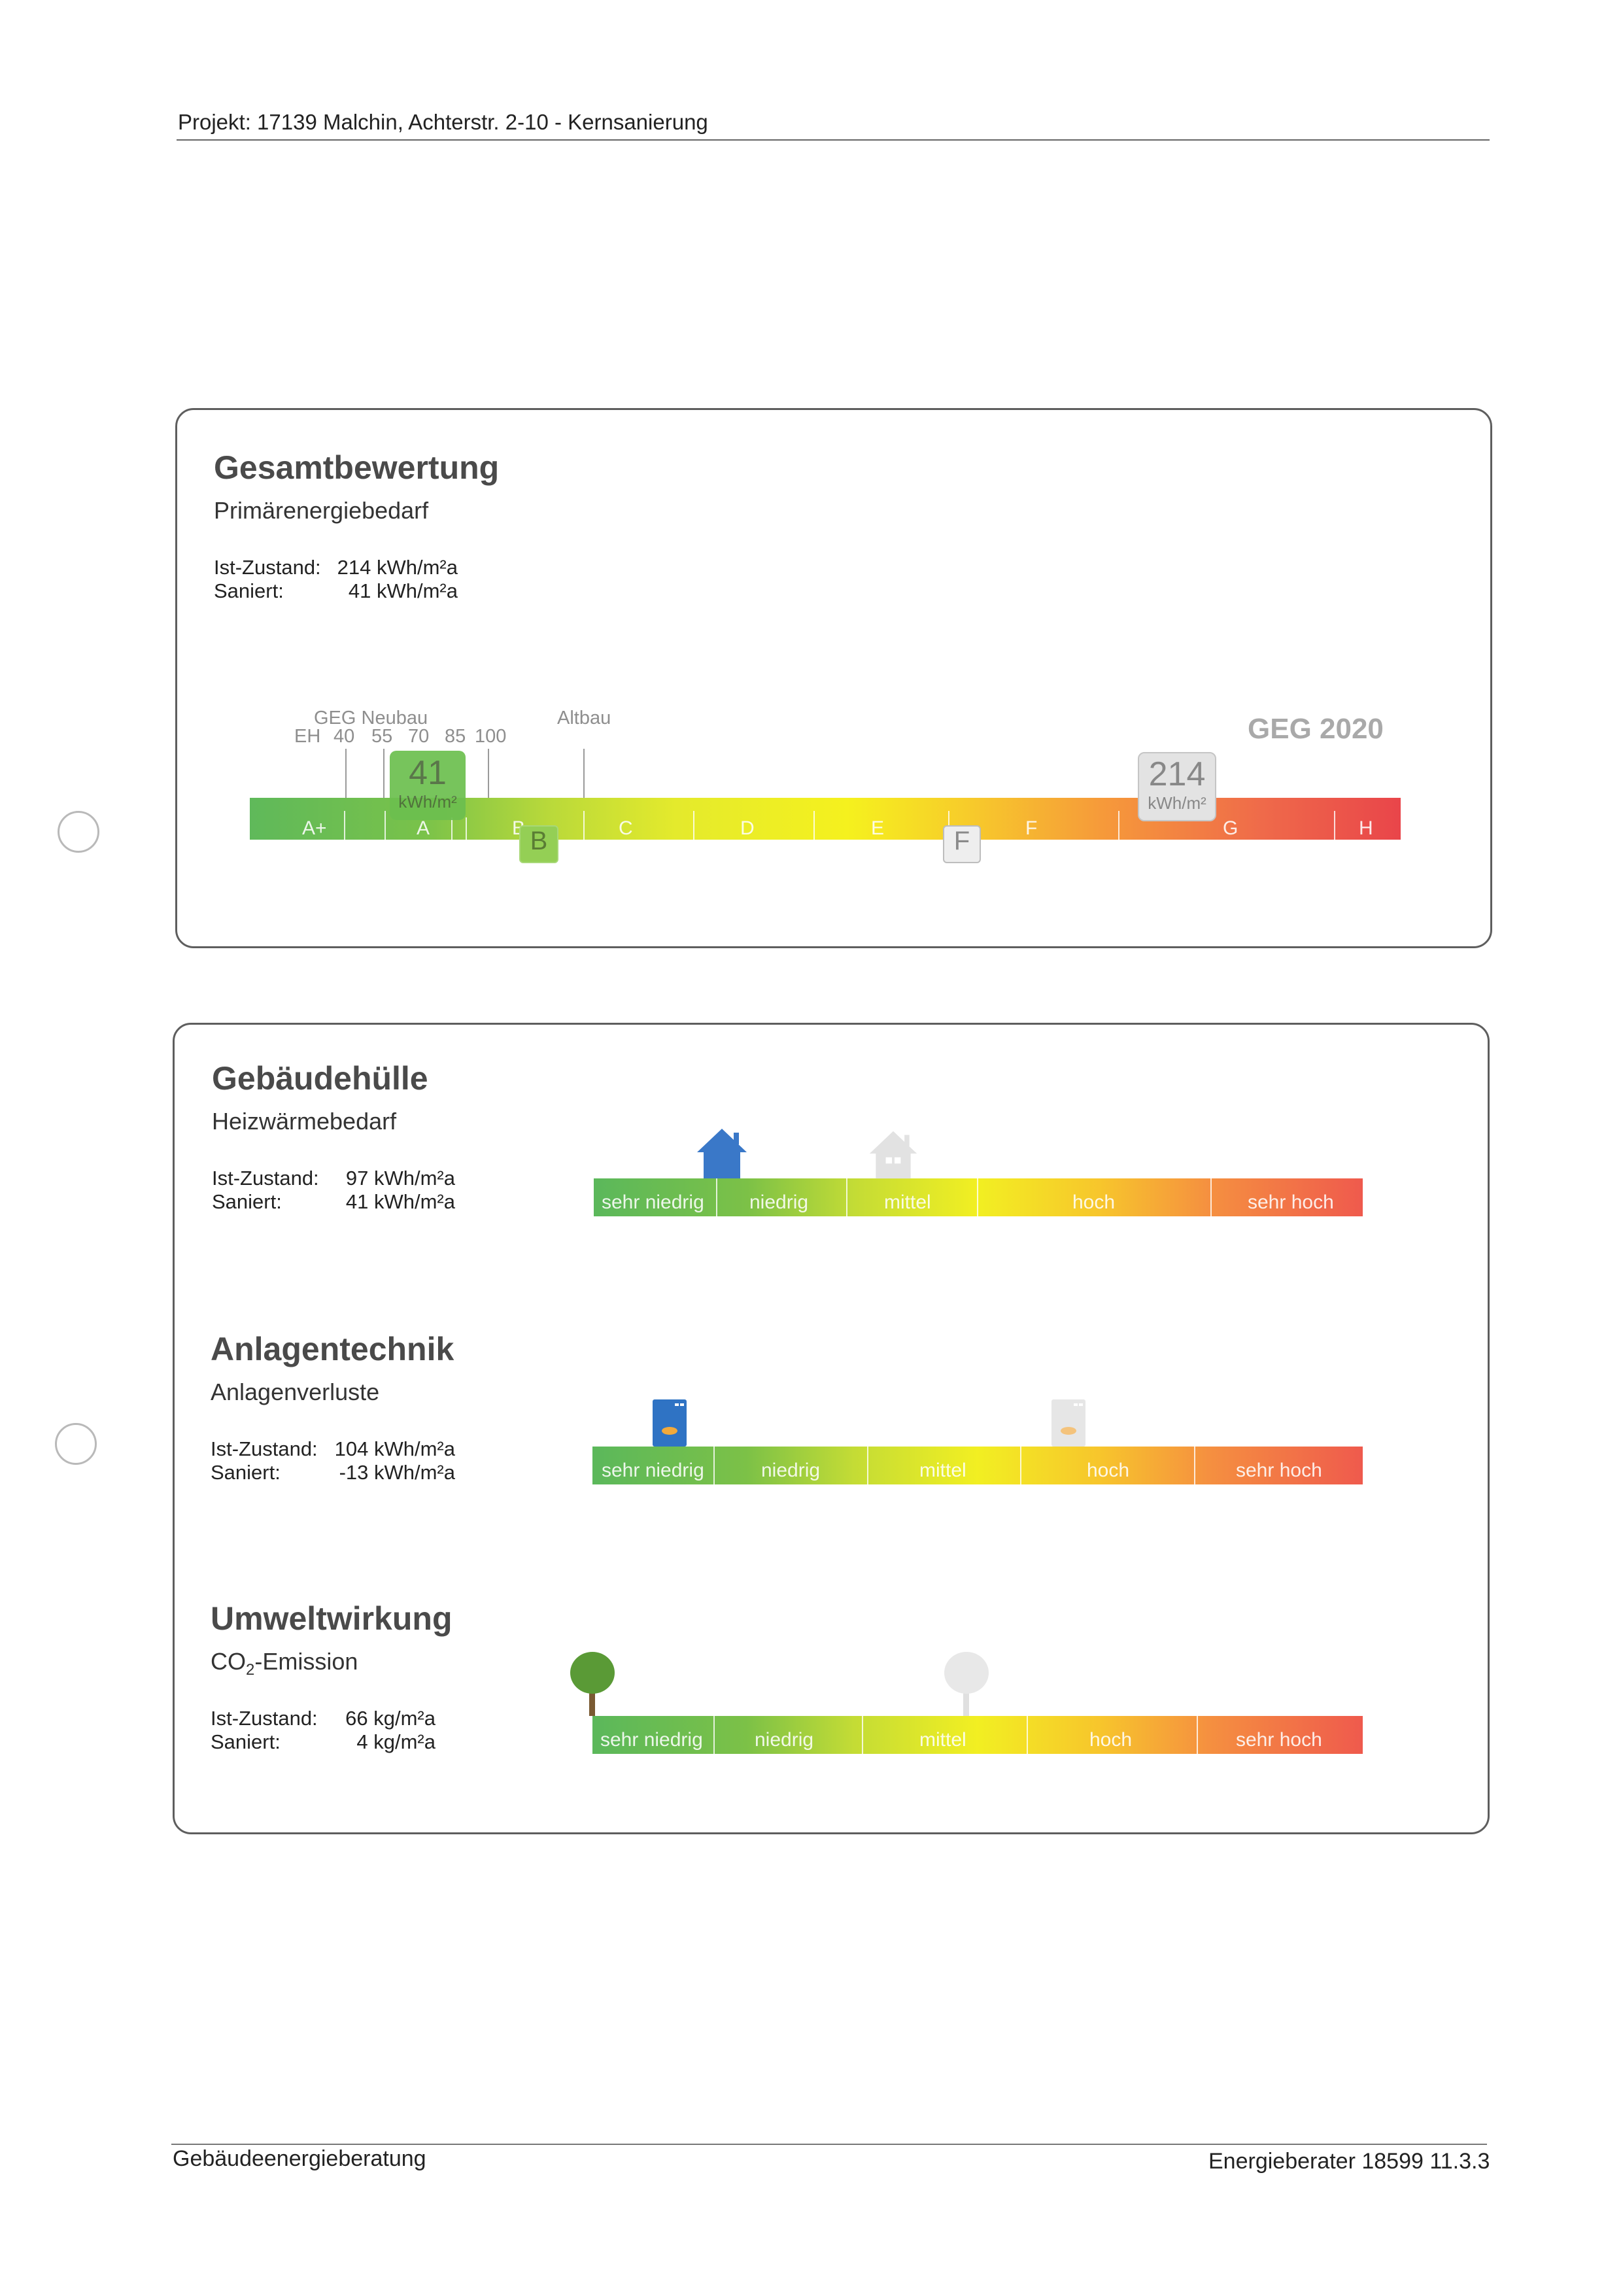  I want to click on class-label-h: H, so click(1366, 828).